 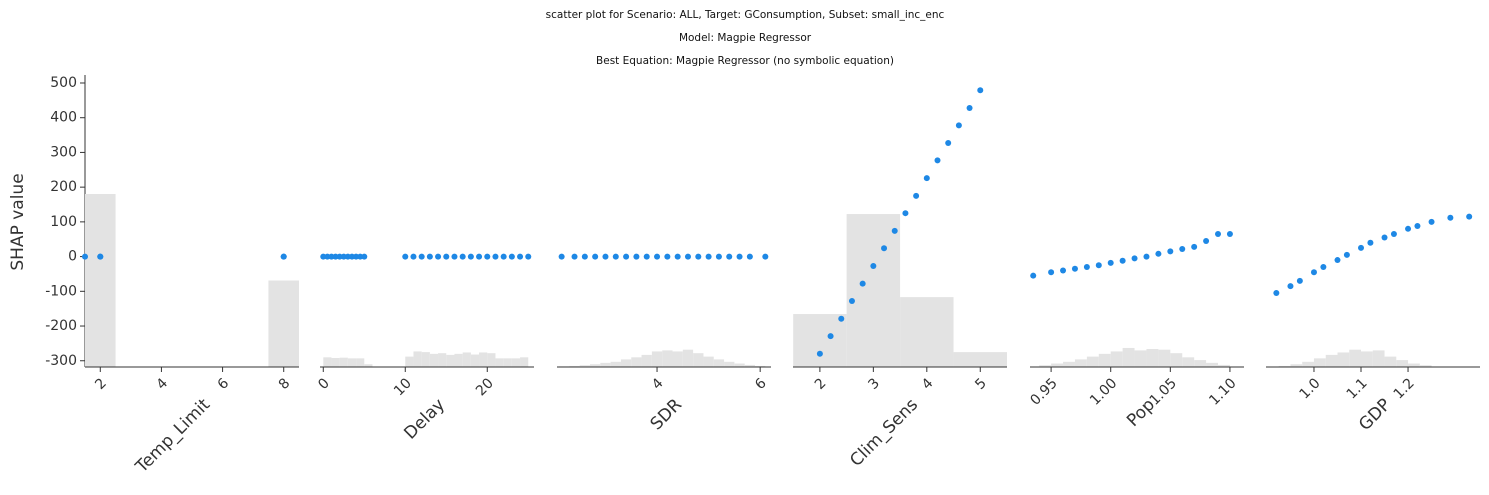 What do you see at coordinates (1404, 388) in the screenshot?
I see `x-tick-label: 1.2` at bounding box center [1404, 388].